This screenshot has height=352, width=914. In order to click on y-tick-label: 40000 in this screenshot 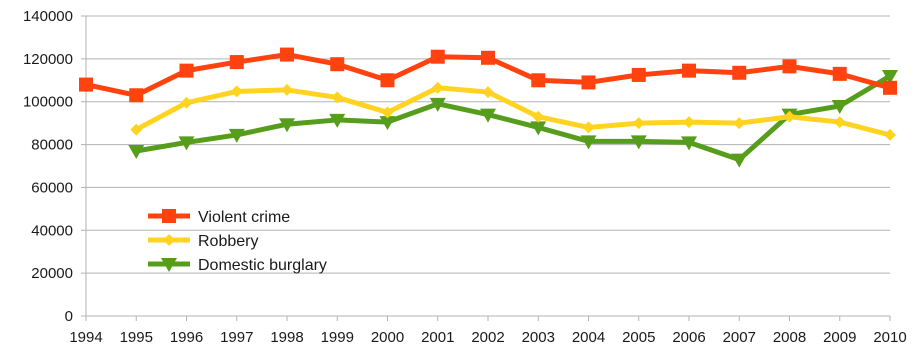, I will do `click(52, 230)`.